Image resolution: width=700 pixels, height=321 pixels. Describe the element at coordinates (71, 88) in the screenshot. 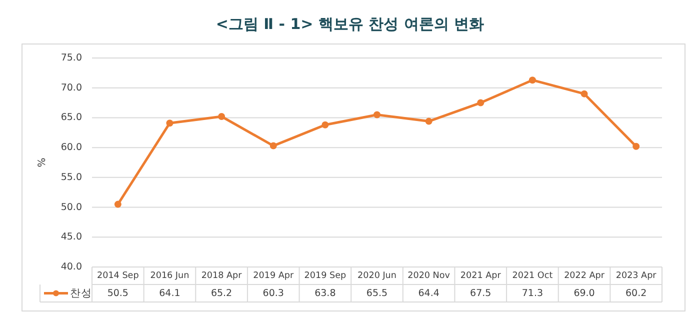

I see `y-tick-label: 70.0` at that location.